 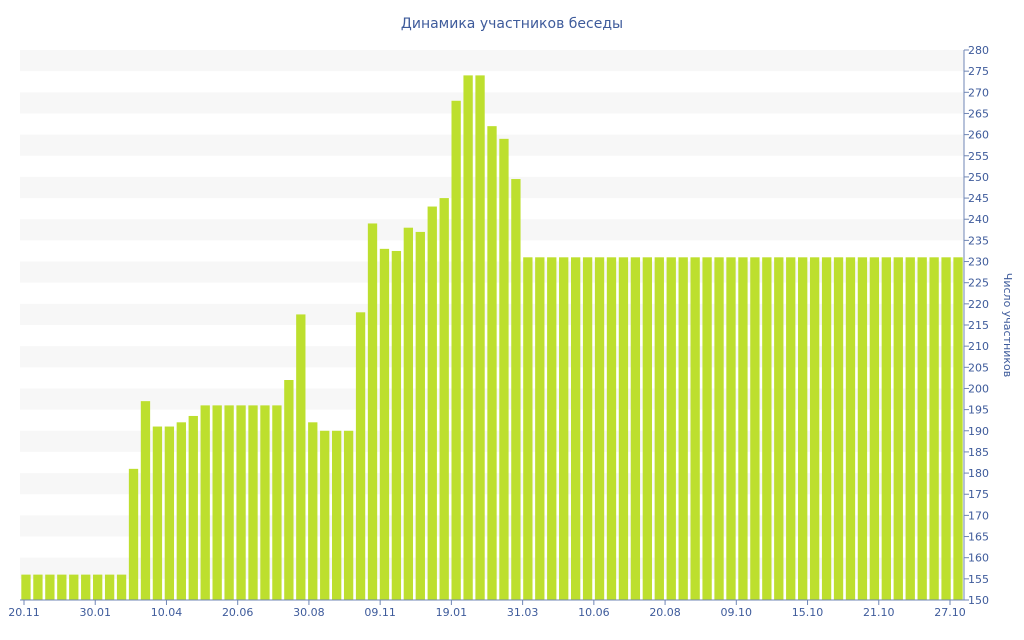 I want to click on y-tick-label: 180, so click(x=978, y=473).